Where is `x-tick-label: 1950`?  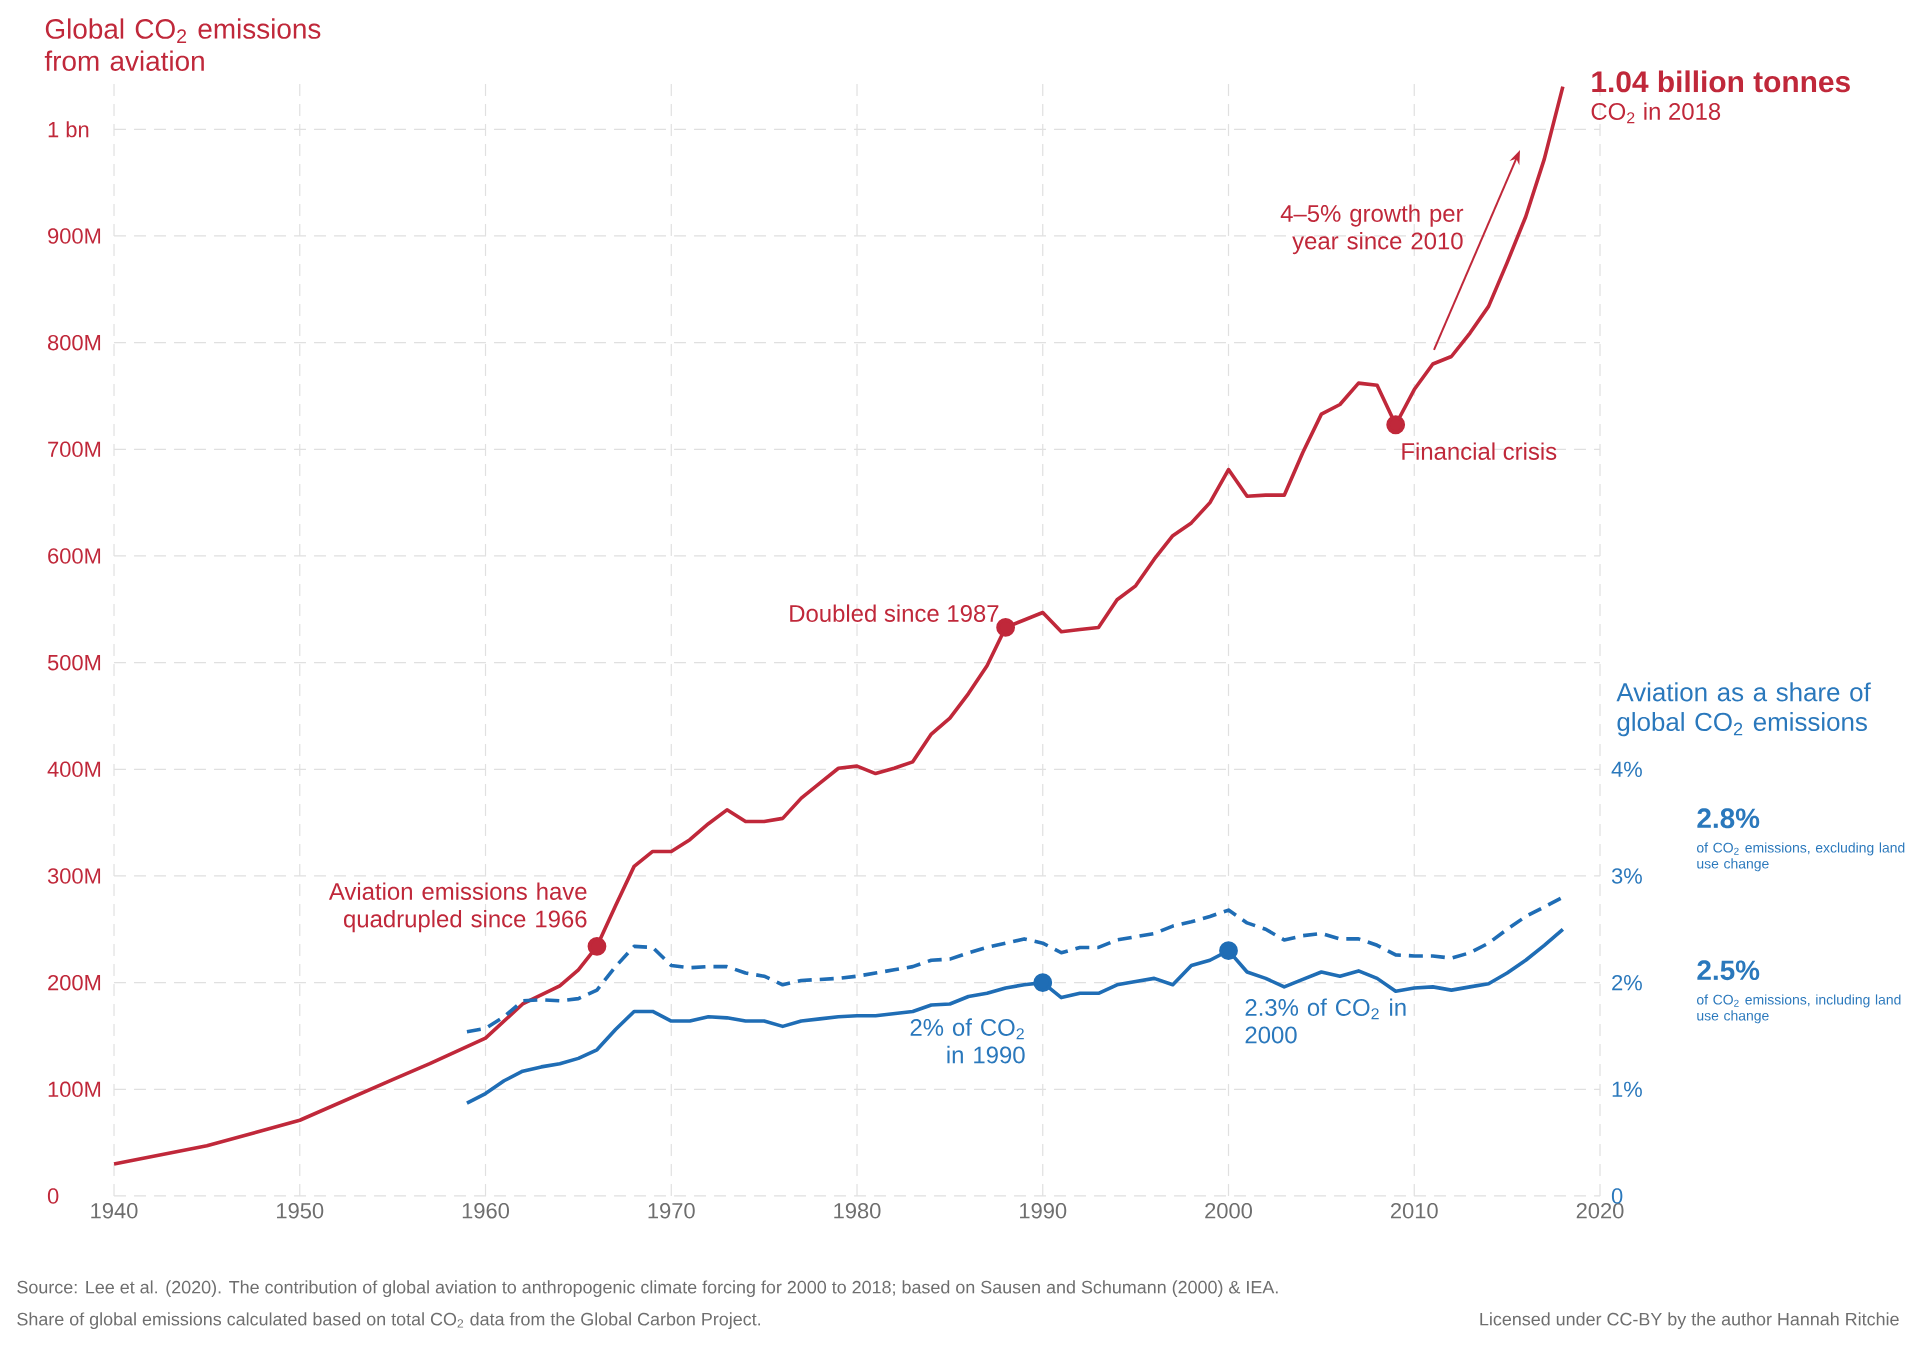 x-tick-label: 1950 is located at coordinates (300, 1211).